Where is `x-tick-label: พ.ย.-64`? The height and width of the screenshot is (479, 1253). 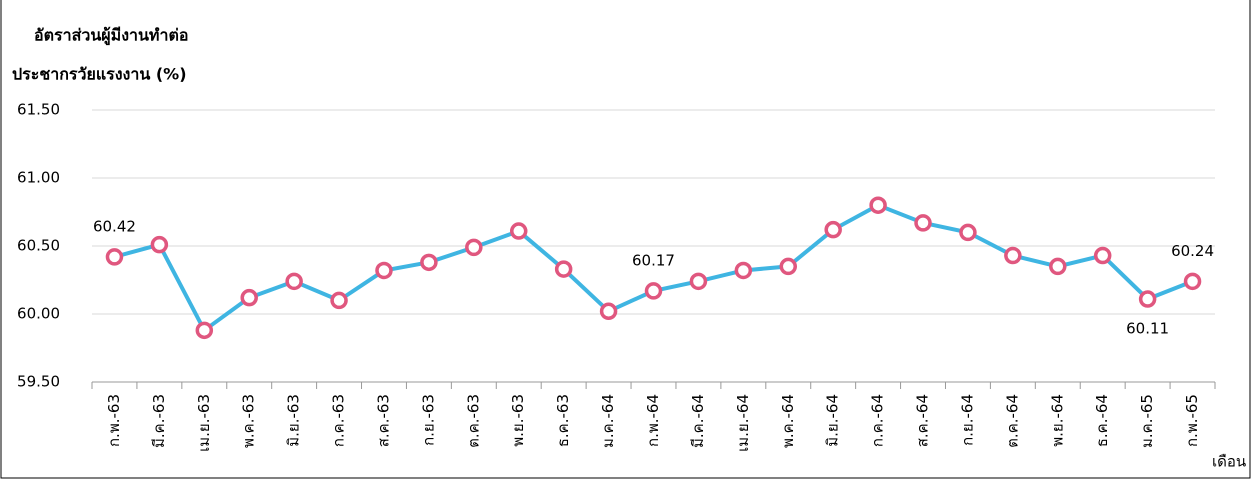
x-tick-label: พ.ย.-64 is located at coordinates (1057, 420).